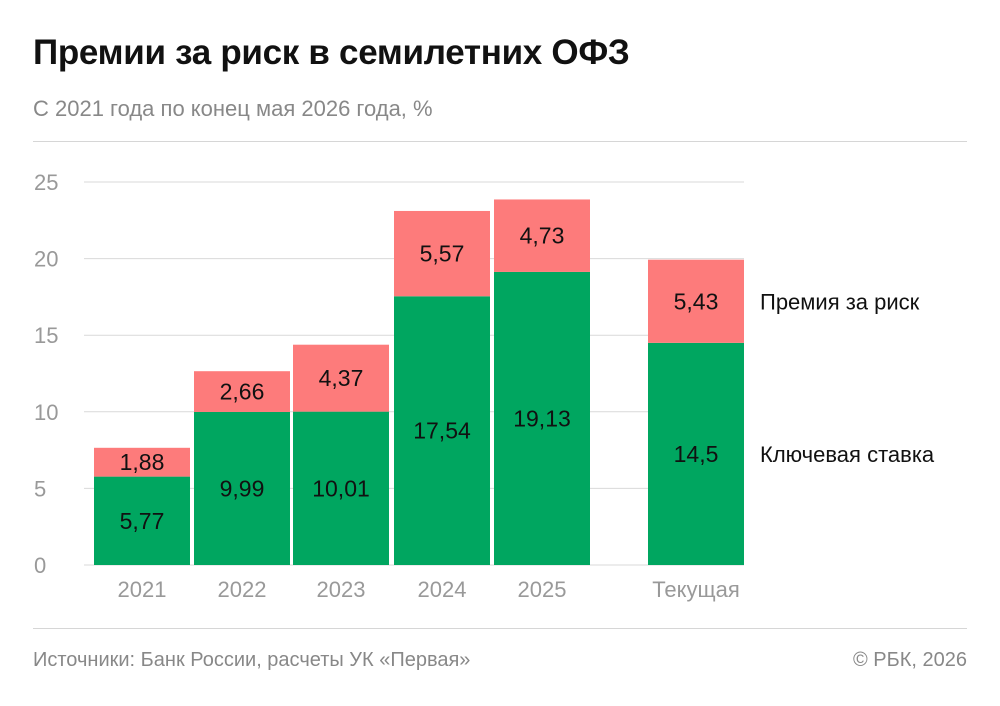 The width and height of the screenshot is (1000, 706). I want to click on chart-title: Премии за риск в семилетних ОФЗ, so click(331, 52).